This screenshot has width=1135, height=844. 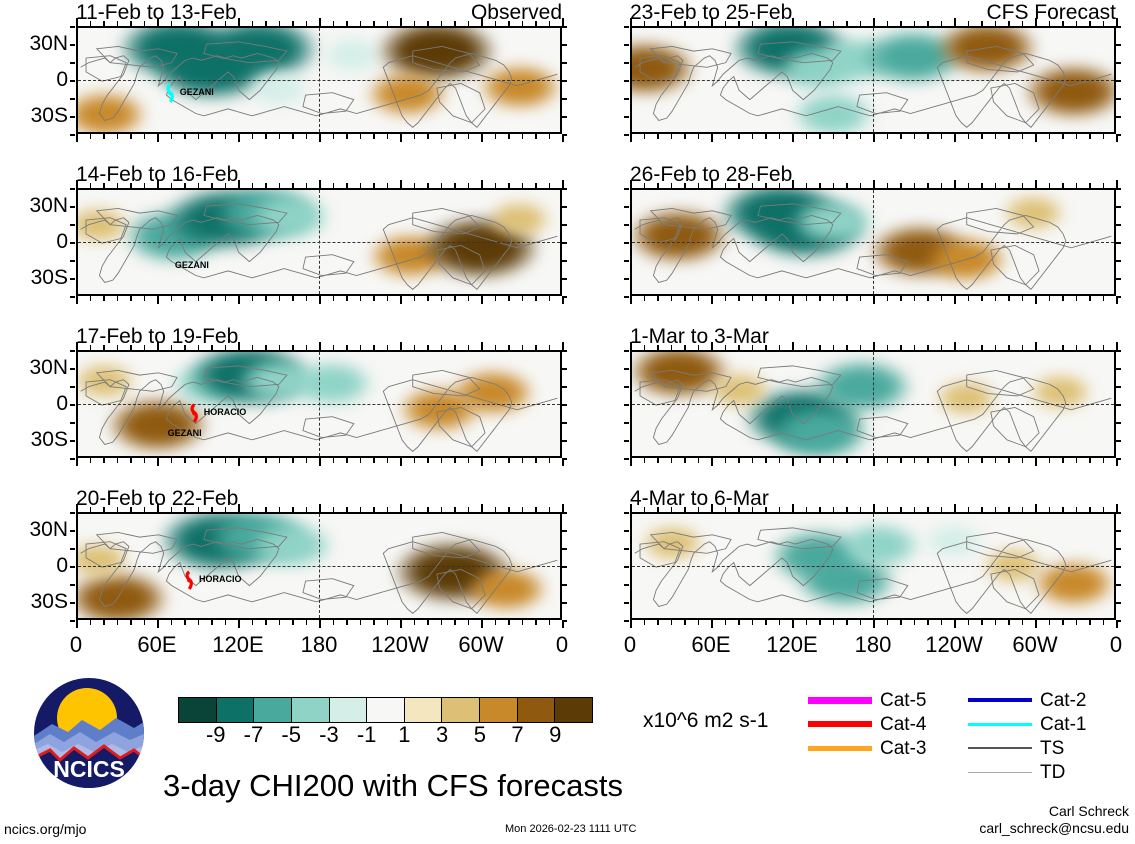 I want to click on x-axis-tick-label: 180, so click(x=873, y=644).